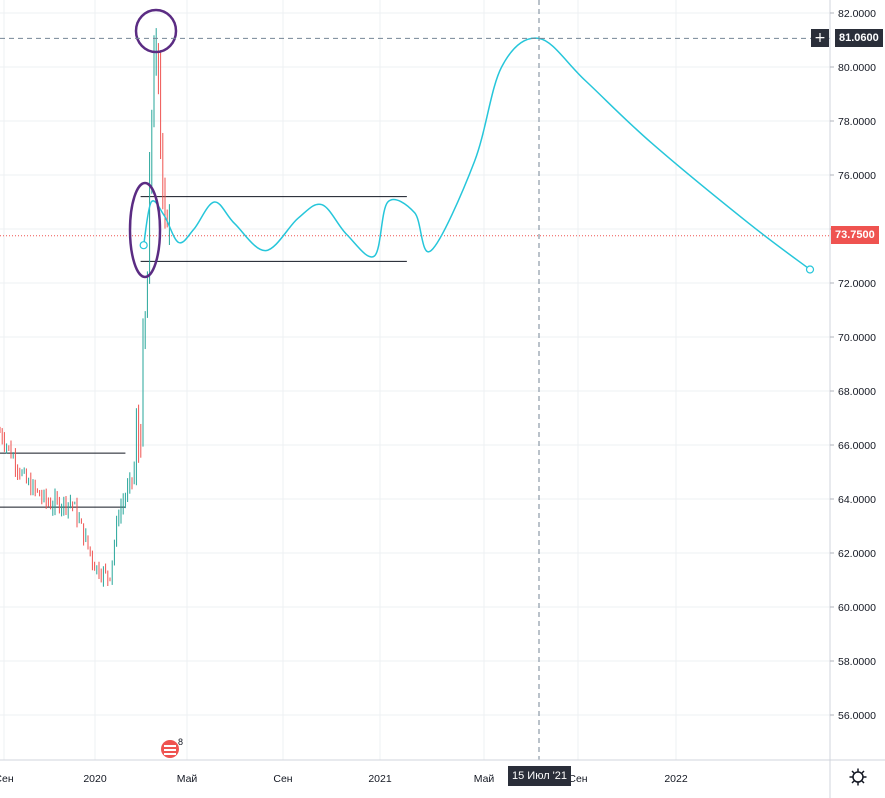 The image size is (885, 798). I want to click on projection-start-point, so click(143, 245).